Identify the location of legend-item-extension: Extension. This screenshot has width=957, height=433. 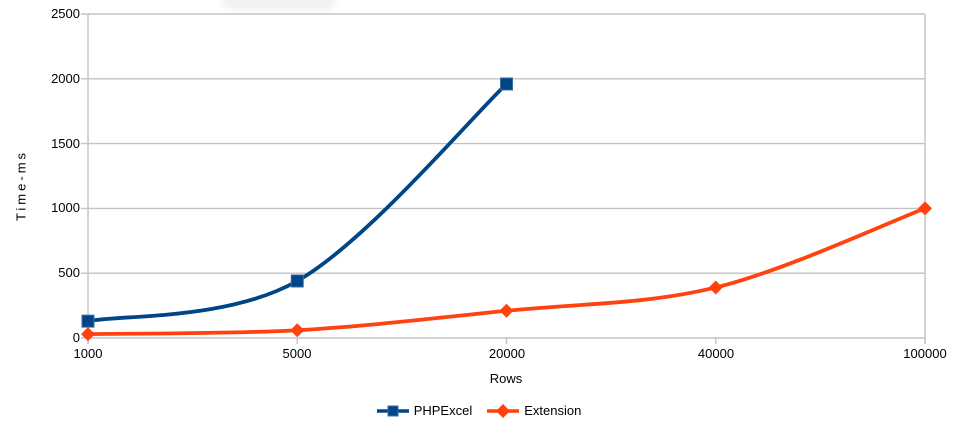
(533, 411).